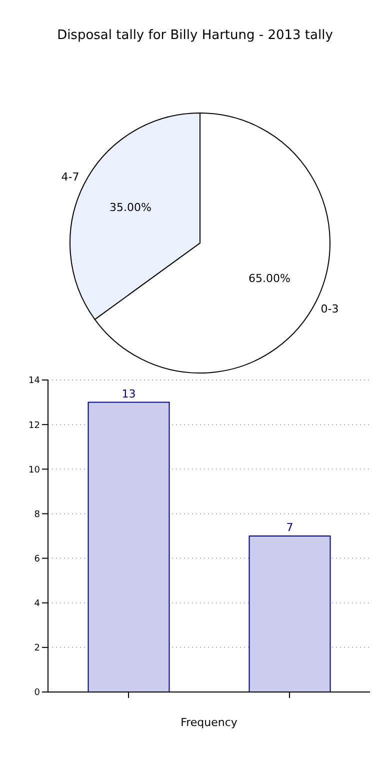 Image resolution: width=390 pixels, height=780 pixels. Describe the element at coordinates (34, 381) in the screenshot. I see `y-tick-label: 14` at that location.